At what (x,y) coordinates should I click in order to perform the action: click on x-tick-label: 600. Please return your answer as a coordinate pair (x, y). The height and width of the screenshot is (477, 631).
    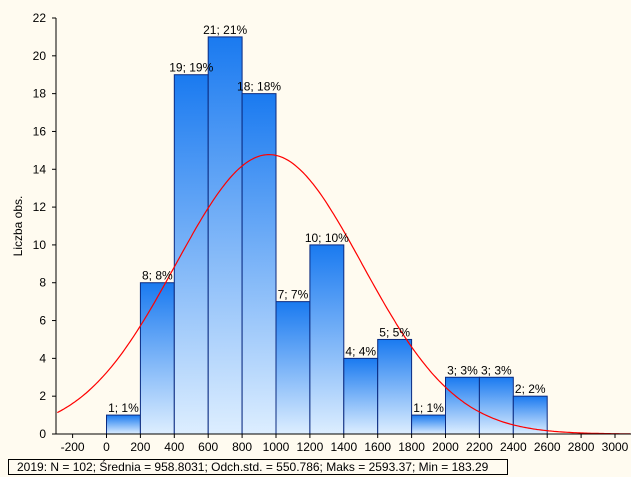
    Looking at the image, I should click on (208, 447).